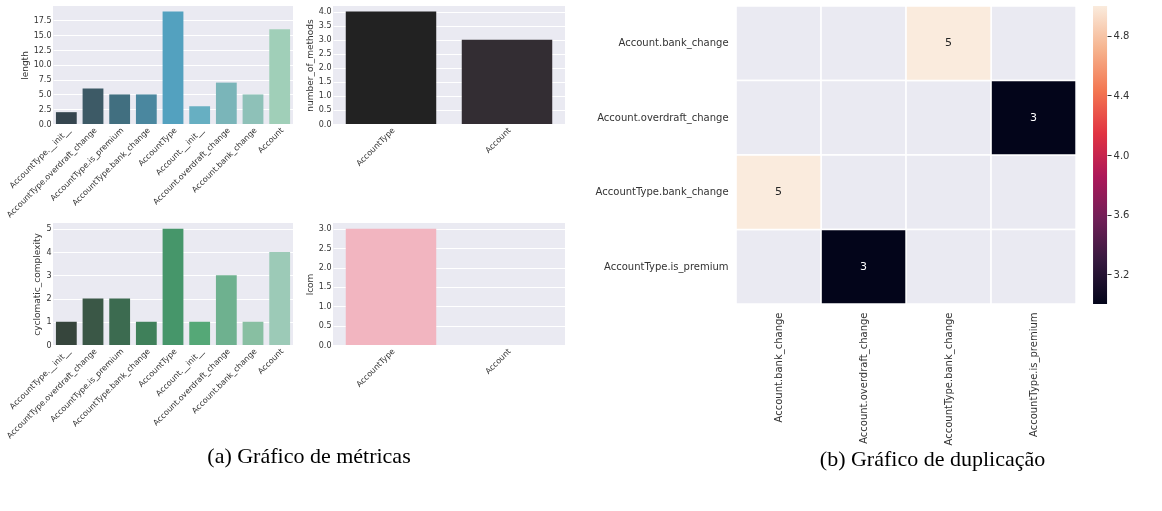  Describe the element at coordinates (309, 455) in the screenshot. I see `text: (a) Gráfico de métricas` at that location.